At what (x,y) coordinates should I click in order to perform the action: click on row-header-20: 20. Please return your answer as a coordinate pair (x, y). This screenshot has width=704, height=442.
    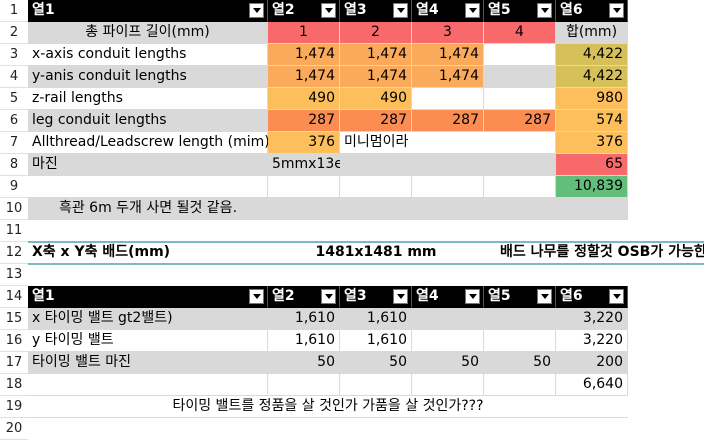
    Looking at the image, I should click on (14, 429).